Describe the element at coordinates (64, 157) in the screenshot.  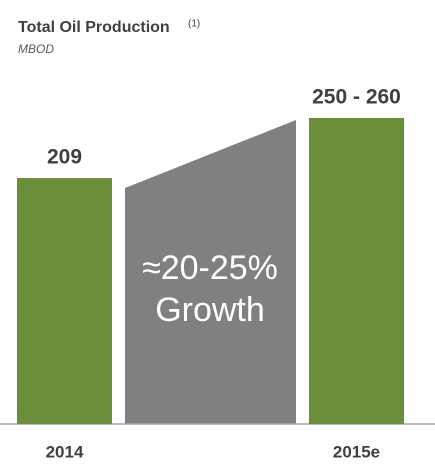
I see `value-label: 209` at that location.